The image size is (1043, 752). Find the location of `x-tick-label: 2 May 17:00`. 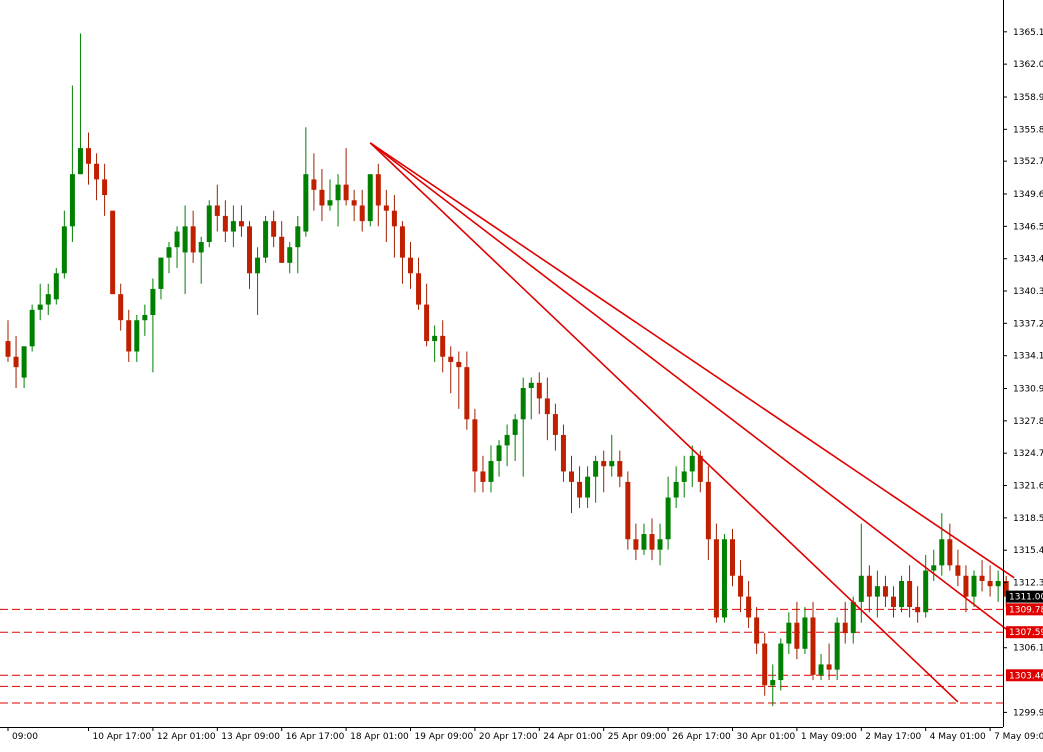

x-tick-label: 2 May 17:00 is located at coordinates (893, 737).